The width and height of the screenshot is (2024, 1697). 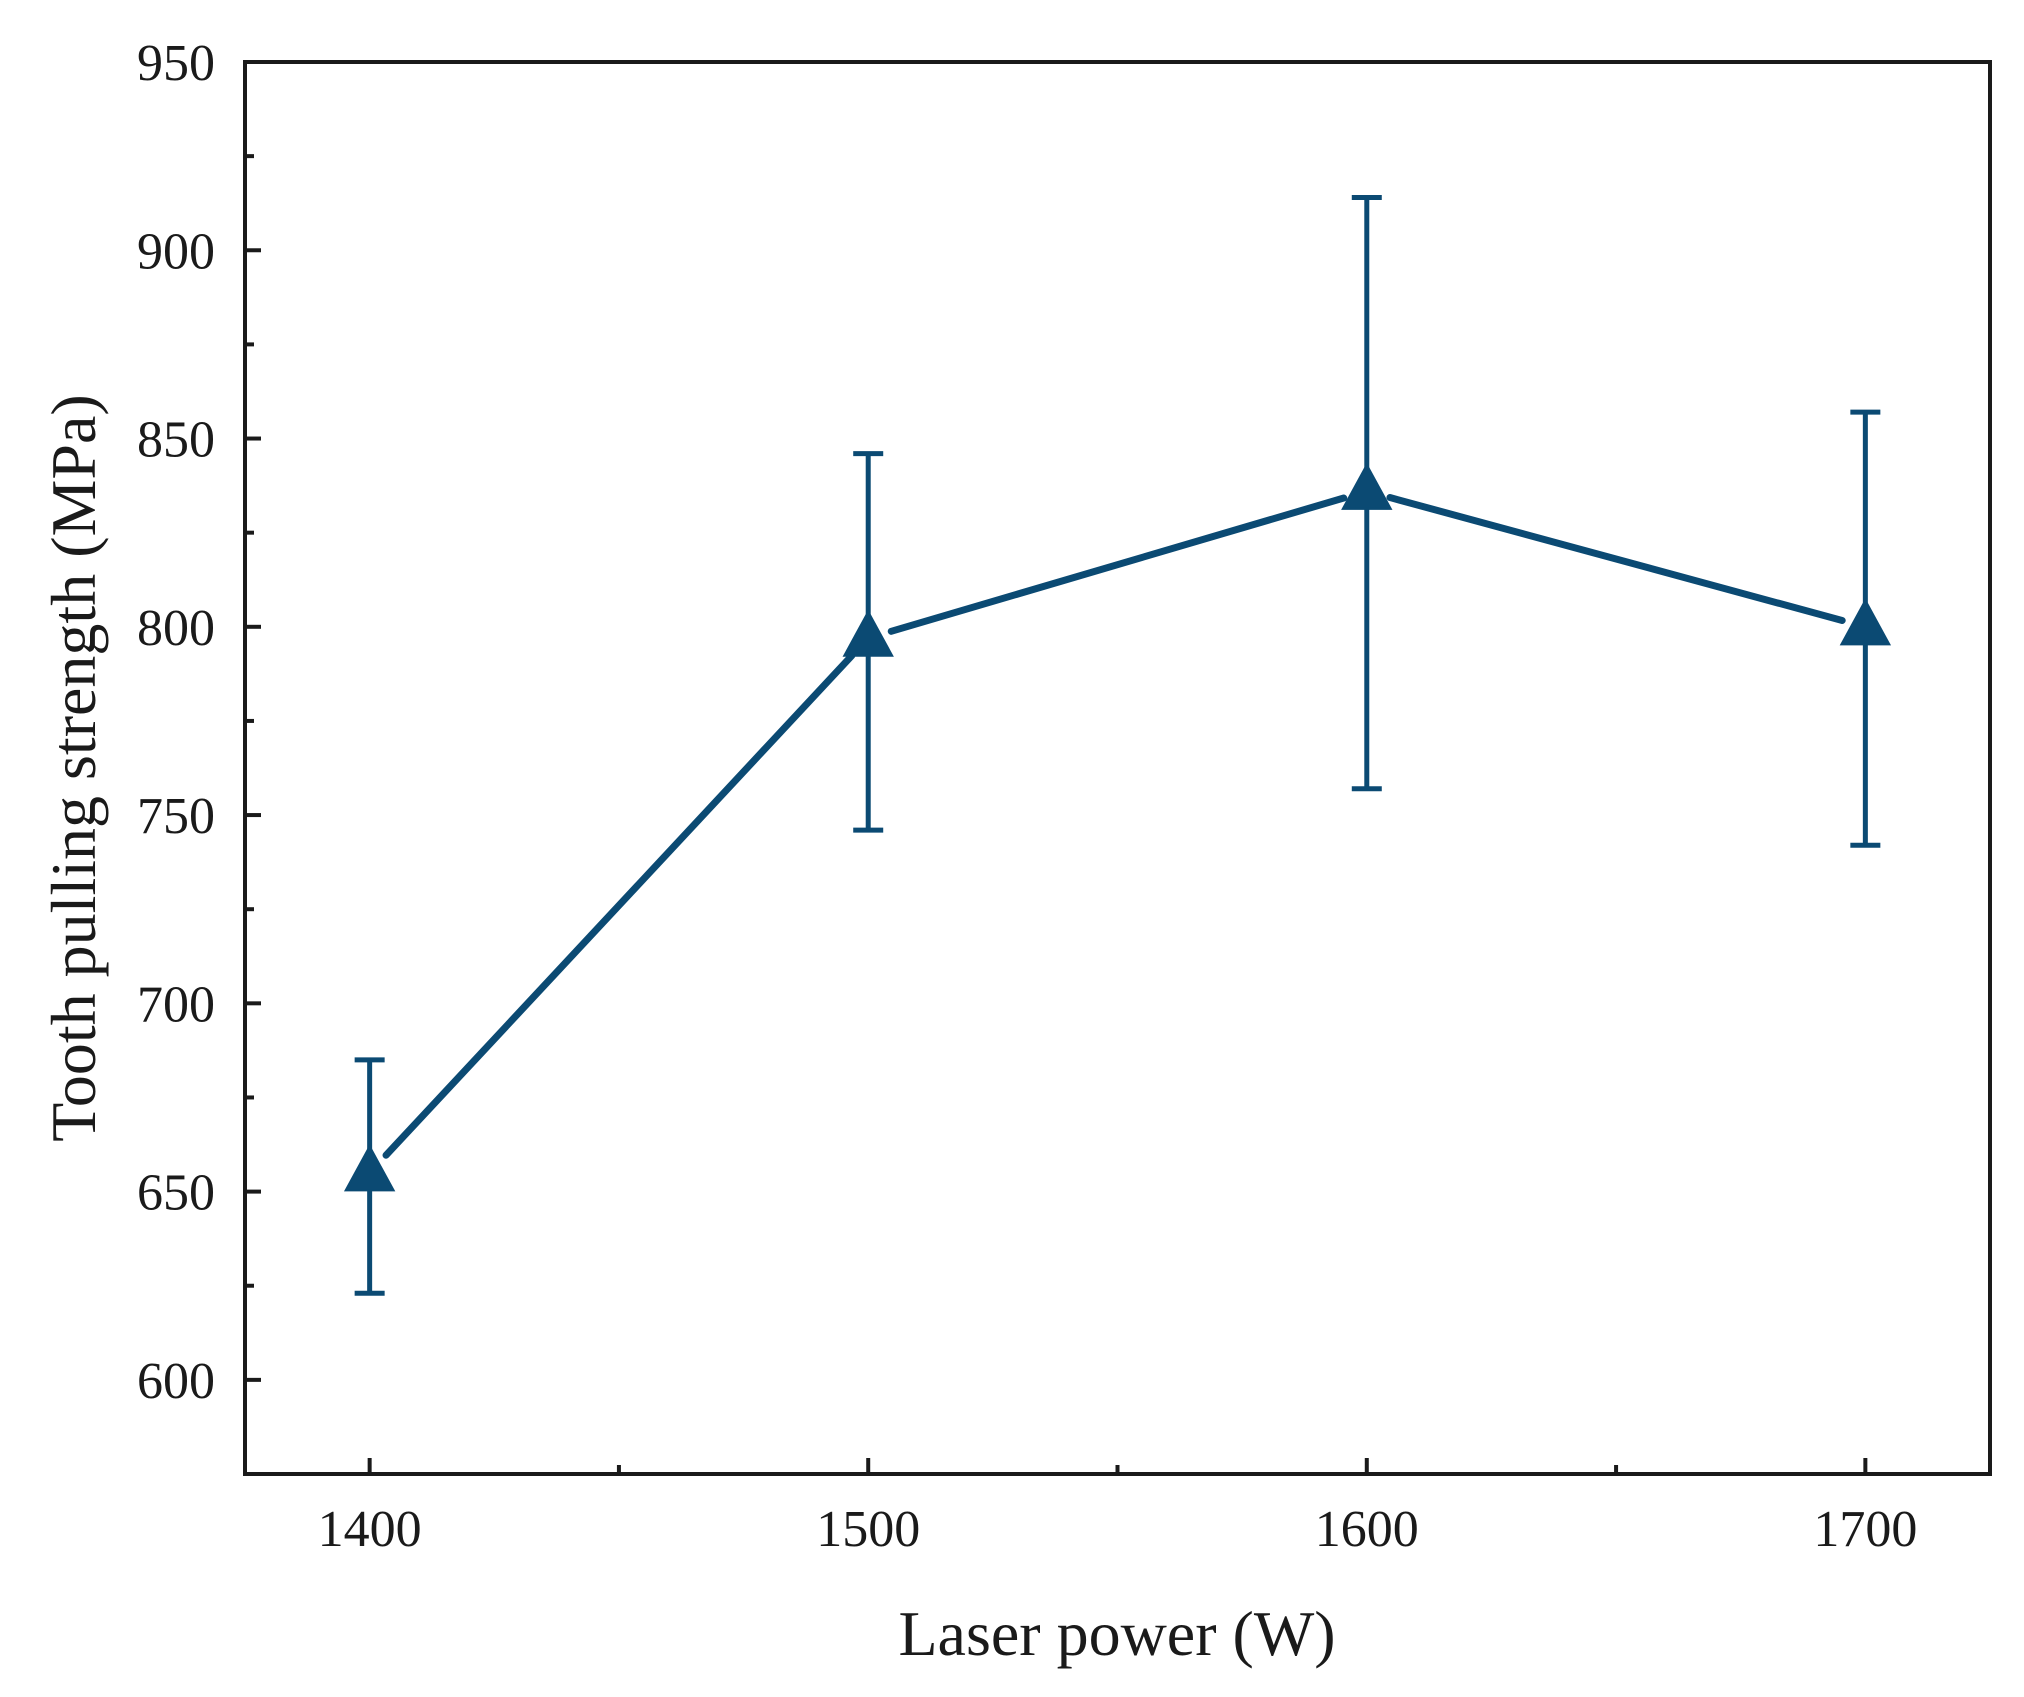 I want to click on x-tick-label: 1500, so click(x=868, y=1529).